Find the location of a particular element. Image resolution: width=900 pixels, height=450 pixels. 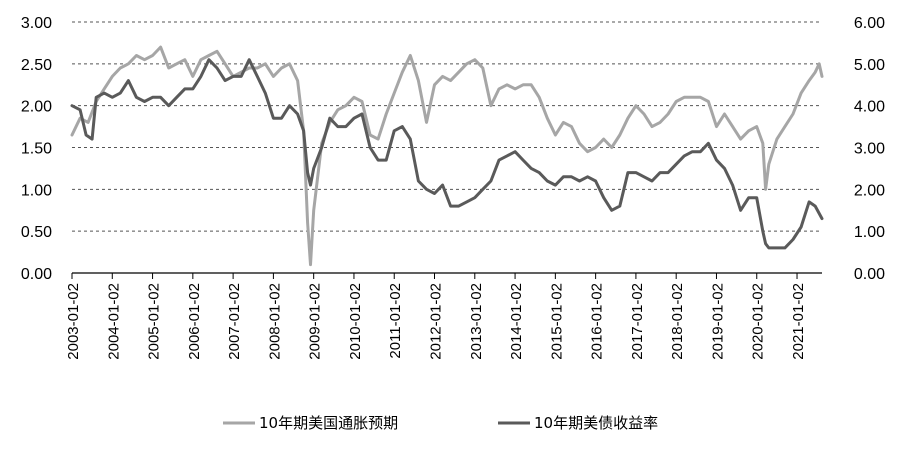

y-right-tick-label: 3.00 is located at coordinates (869, 149).